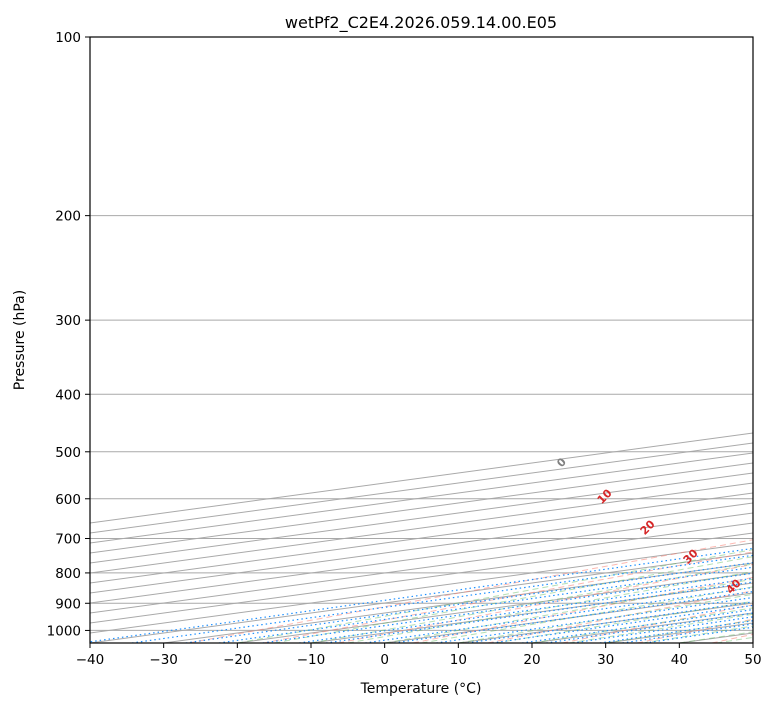  What do you see at coordinates (605, 660) in the screenshot?
I see `x-tick-label: 30` at bounding box center [605, 660].